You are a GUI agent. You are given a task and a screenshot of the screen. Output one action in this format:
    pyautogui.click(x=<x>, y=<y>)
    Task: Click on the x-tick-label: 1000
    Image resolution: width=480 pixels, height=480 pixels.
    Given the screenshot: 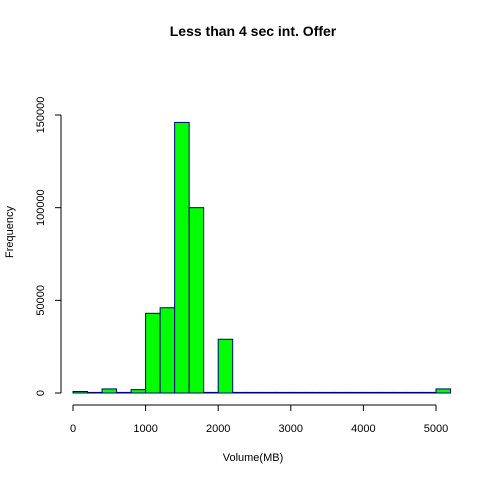 What is the action you would take?
    pyautogui.click(x=145, y=429)
    